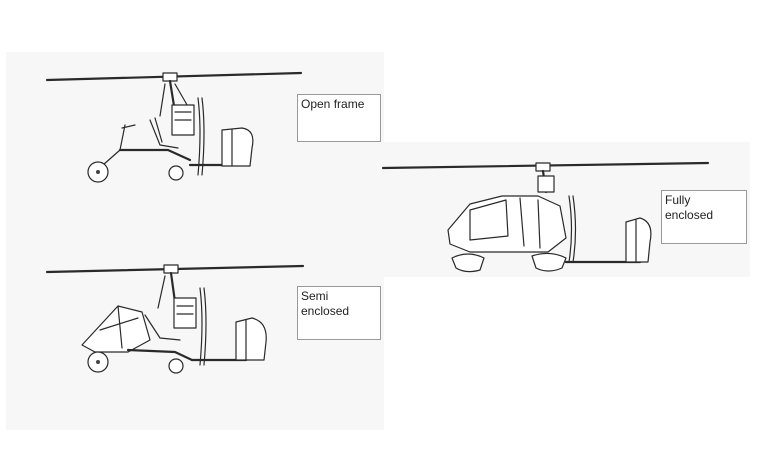  What do you see at coordinates (201, 326) in the screenshot?
I see `semi-propeller` at bounding box center [201, 326].